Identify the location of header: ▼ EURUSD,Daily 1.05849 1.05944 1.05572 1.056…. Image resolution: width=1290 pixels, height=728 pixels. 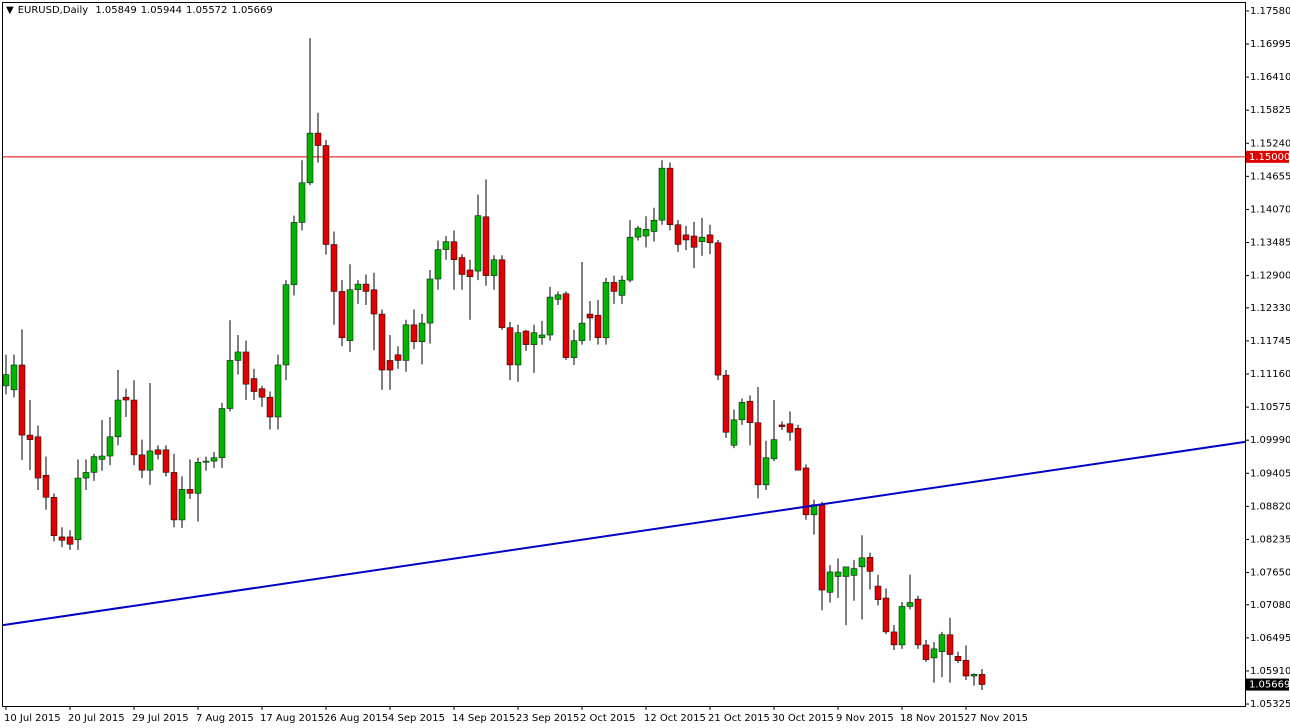
(141, 10).